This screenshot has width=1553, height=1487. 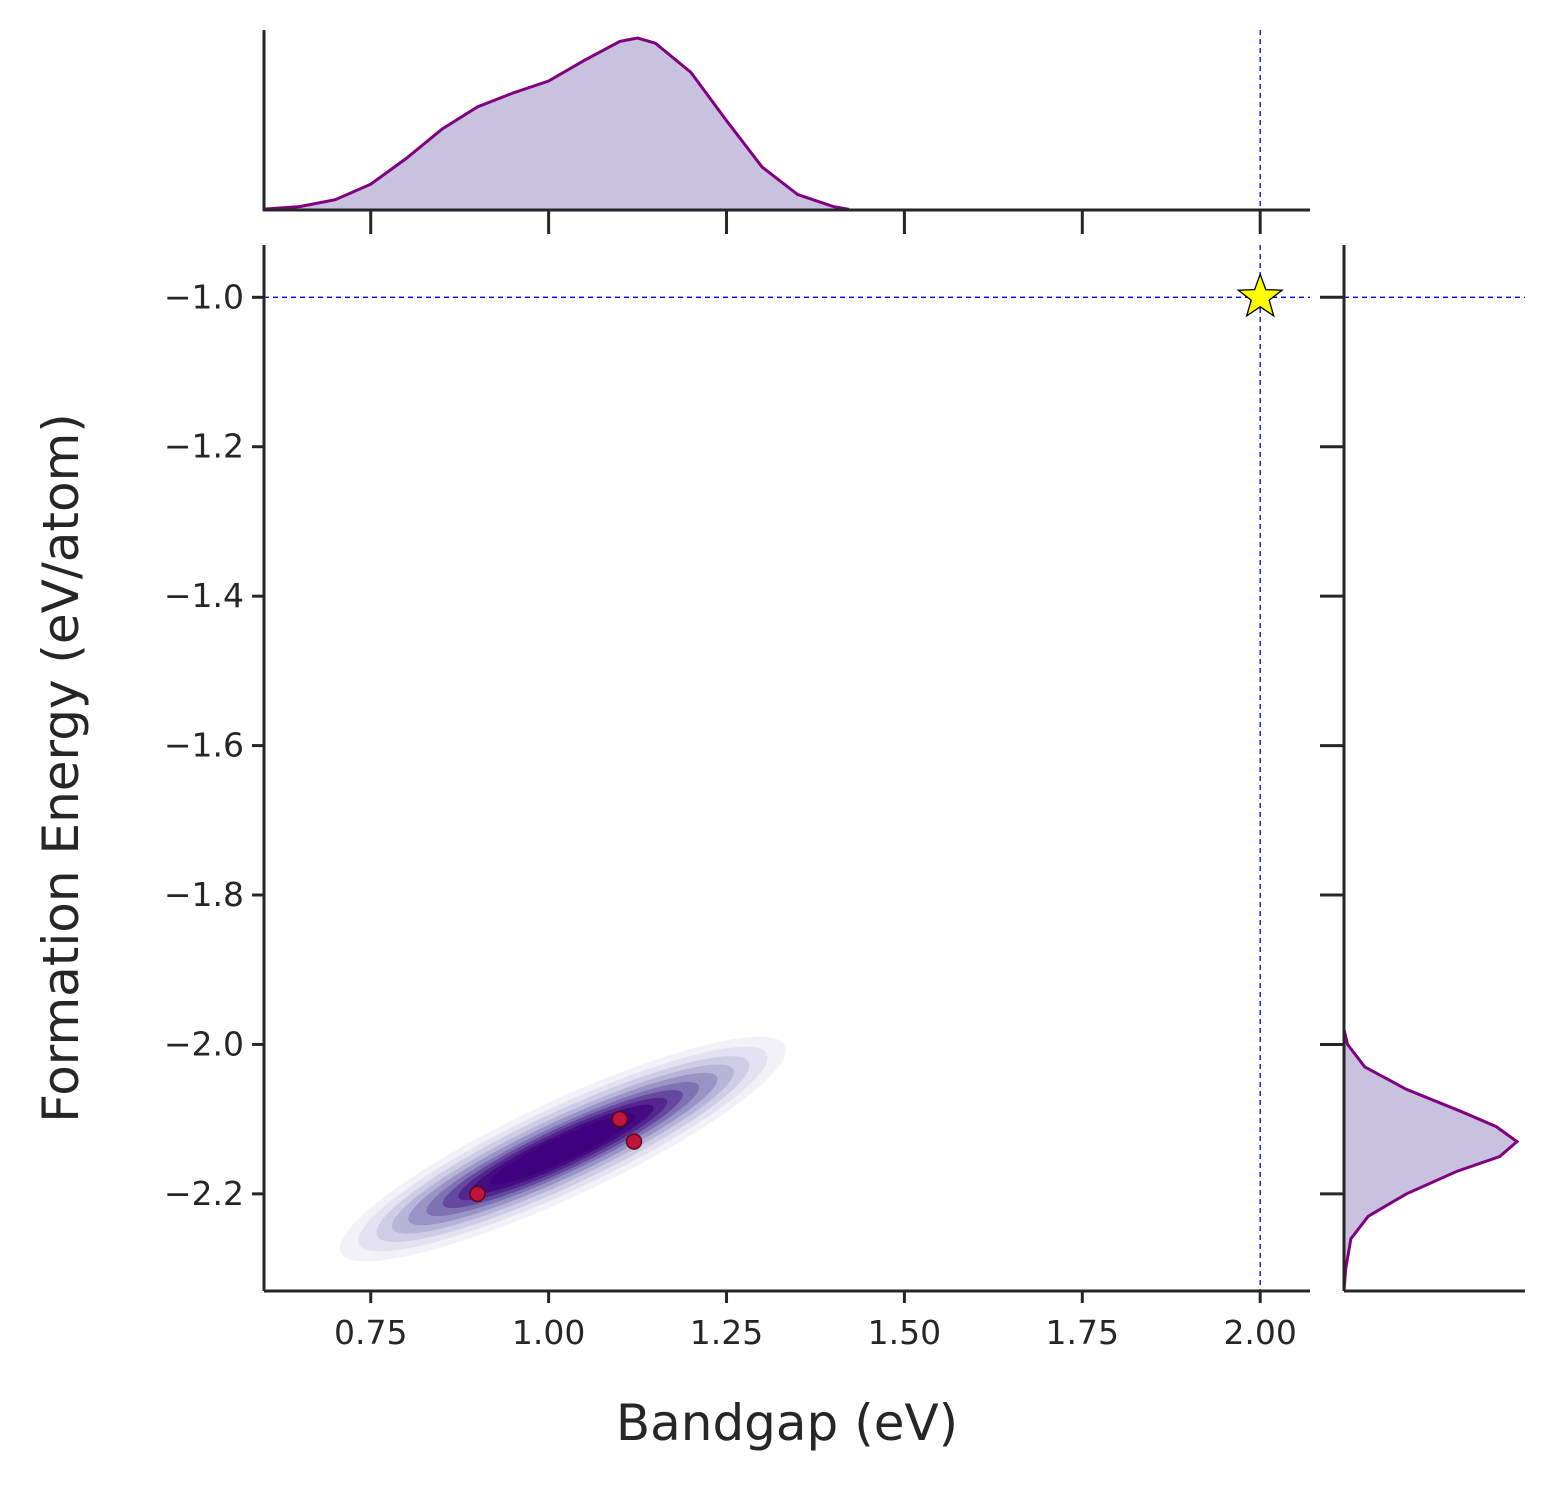 I want to click on y-tick-label: −1.0, so click(x=204, y=296).